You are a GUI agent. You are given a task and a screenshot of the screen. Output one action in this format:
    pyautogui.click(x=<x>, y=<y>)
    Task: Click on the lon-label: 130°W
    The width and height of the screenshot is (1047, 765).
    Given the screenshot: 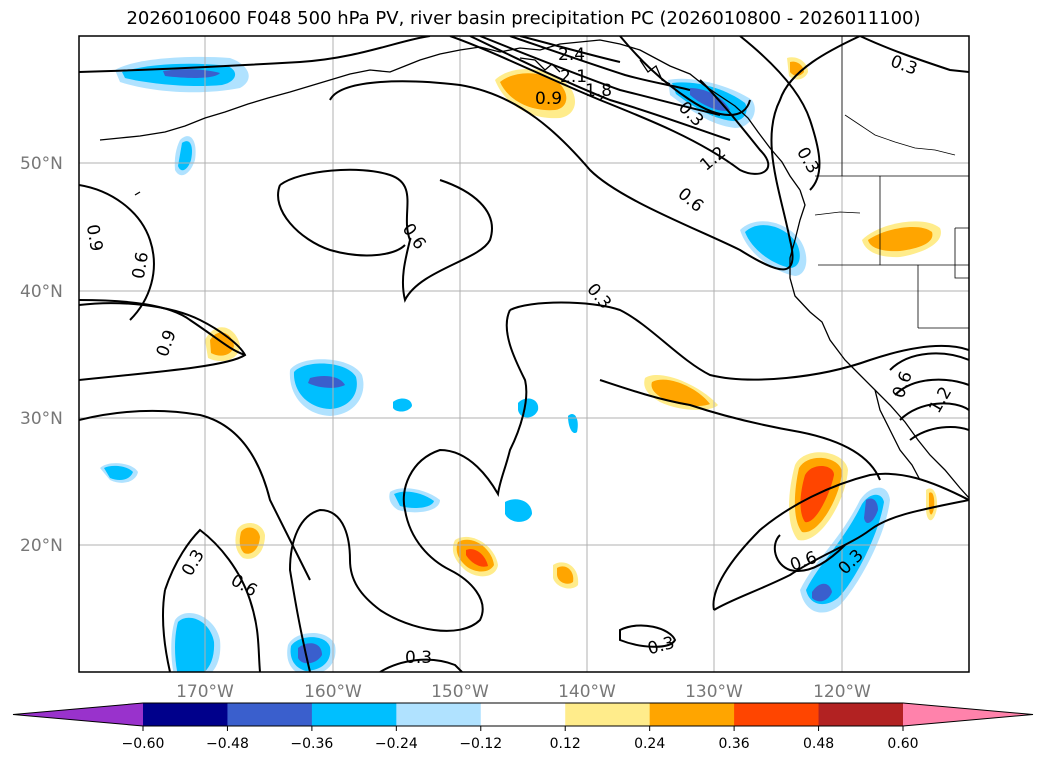 What is the action you would take?
    pyautogui.click(x=714, y=692)
    